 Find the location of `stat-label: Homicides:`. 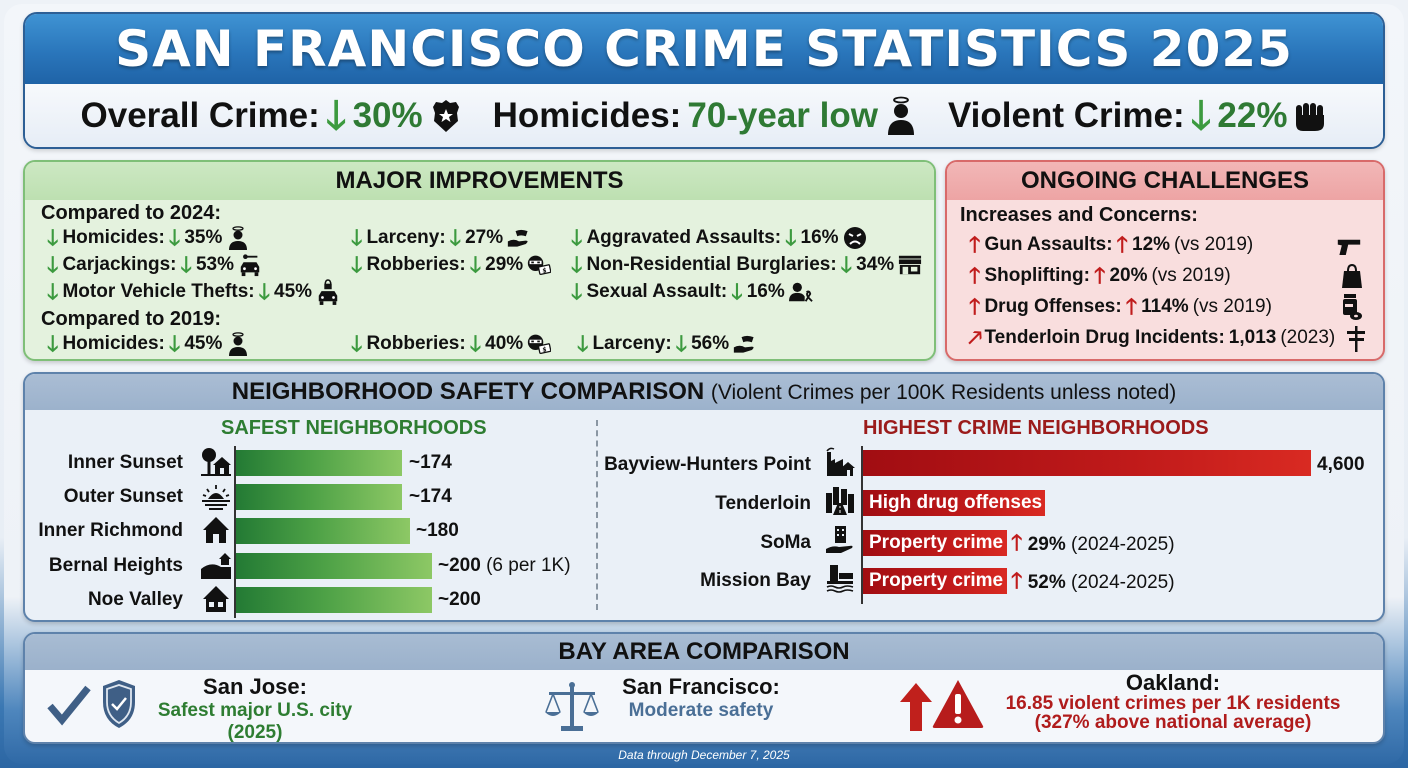

stat-label: Homicides: is located at coordinates (587, 115).